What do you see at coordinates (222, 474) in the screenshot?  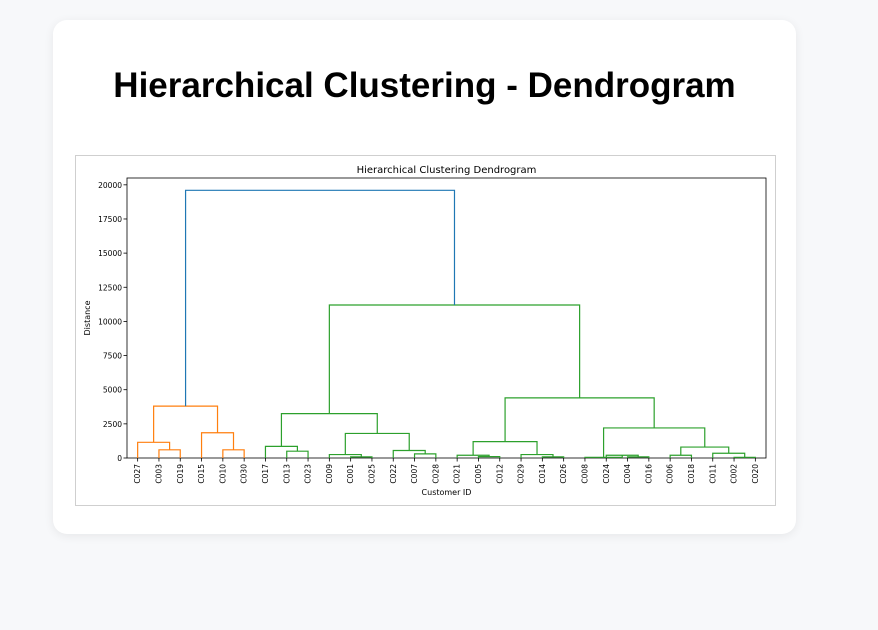 I see `leaf-label: C010` at bounding box center [222, 474].